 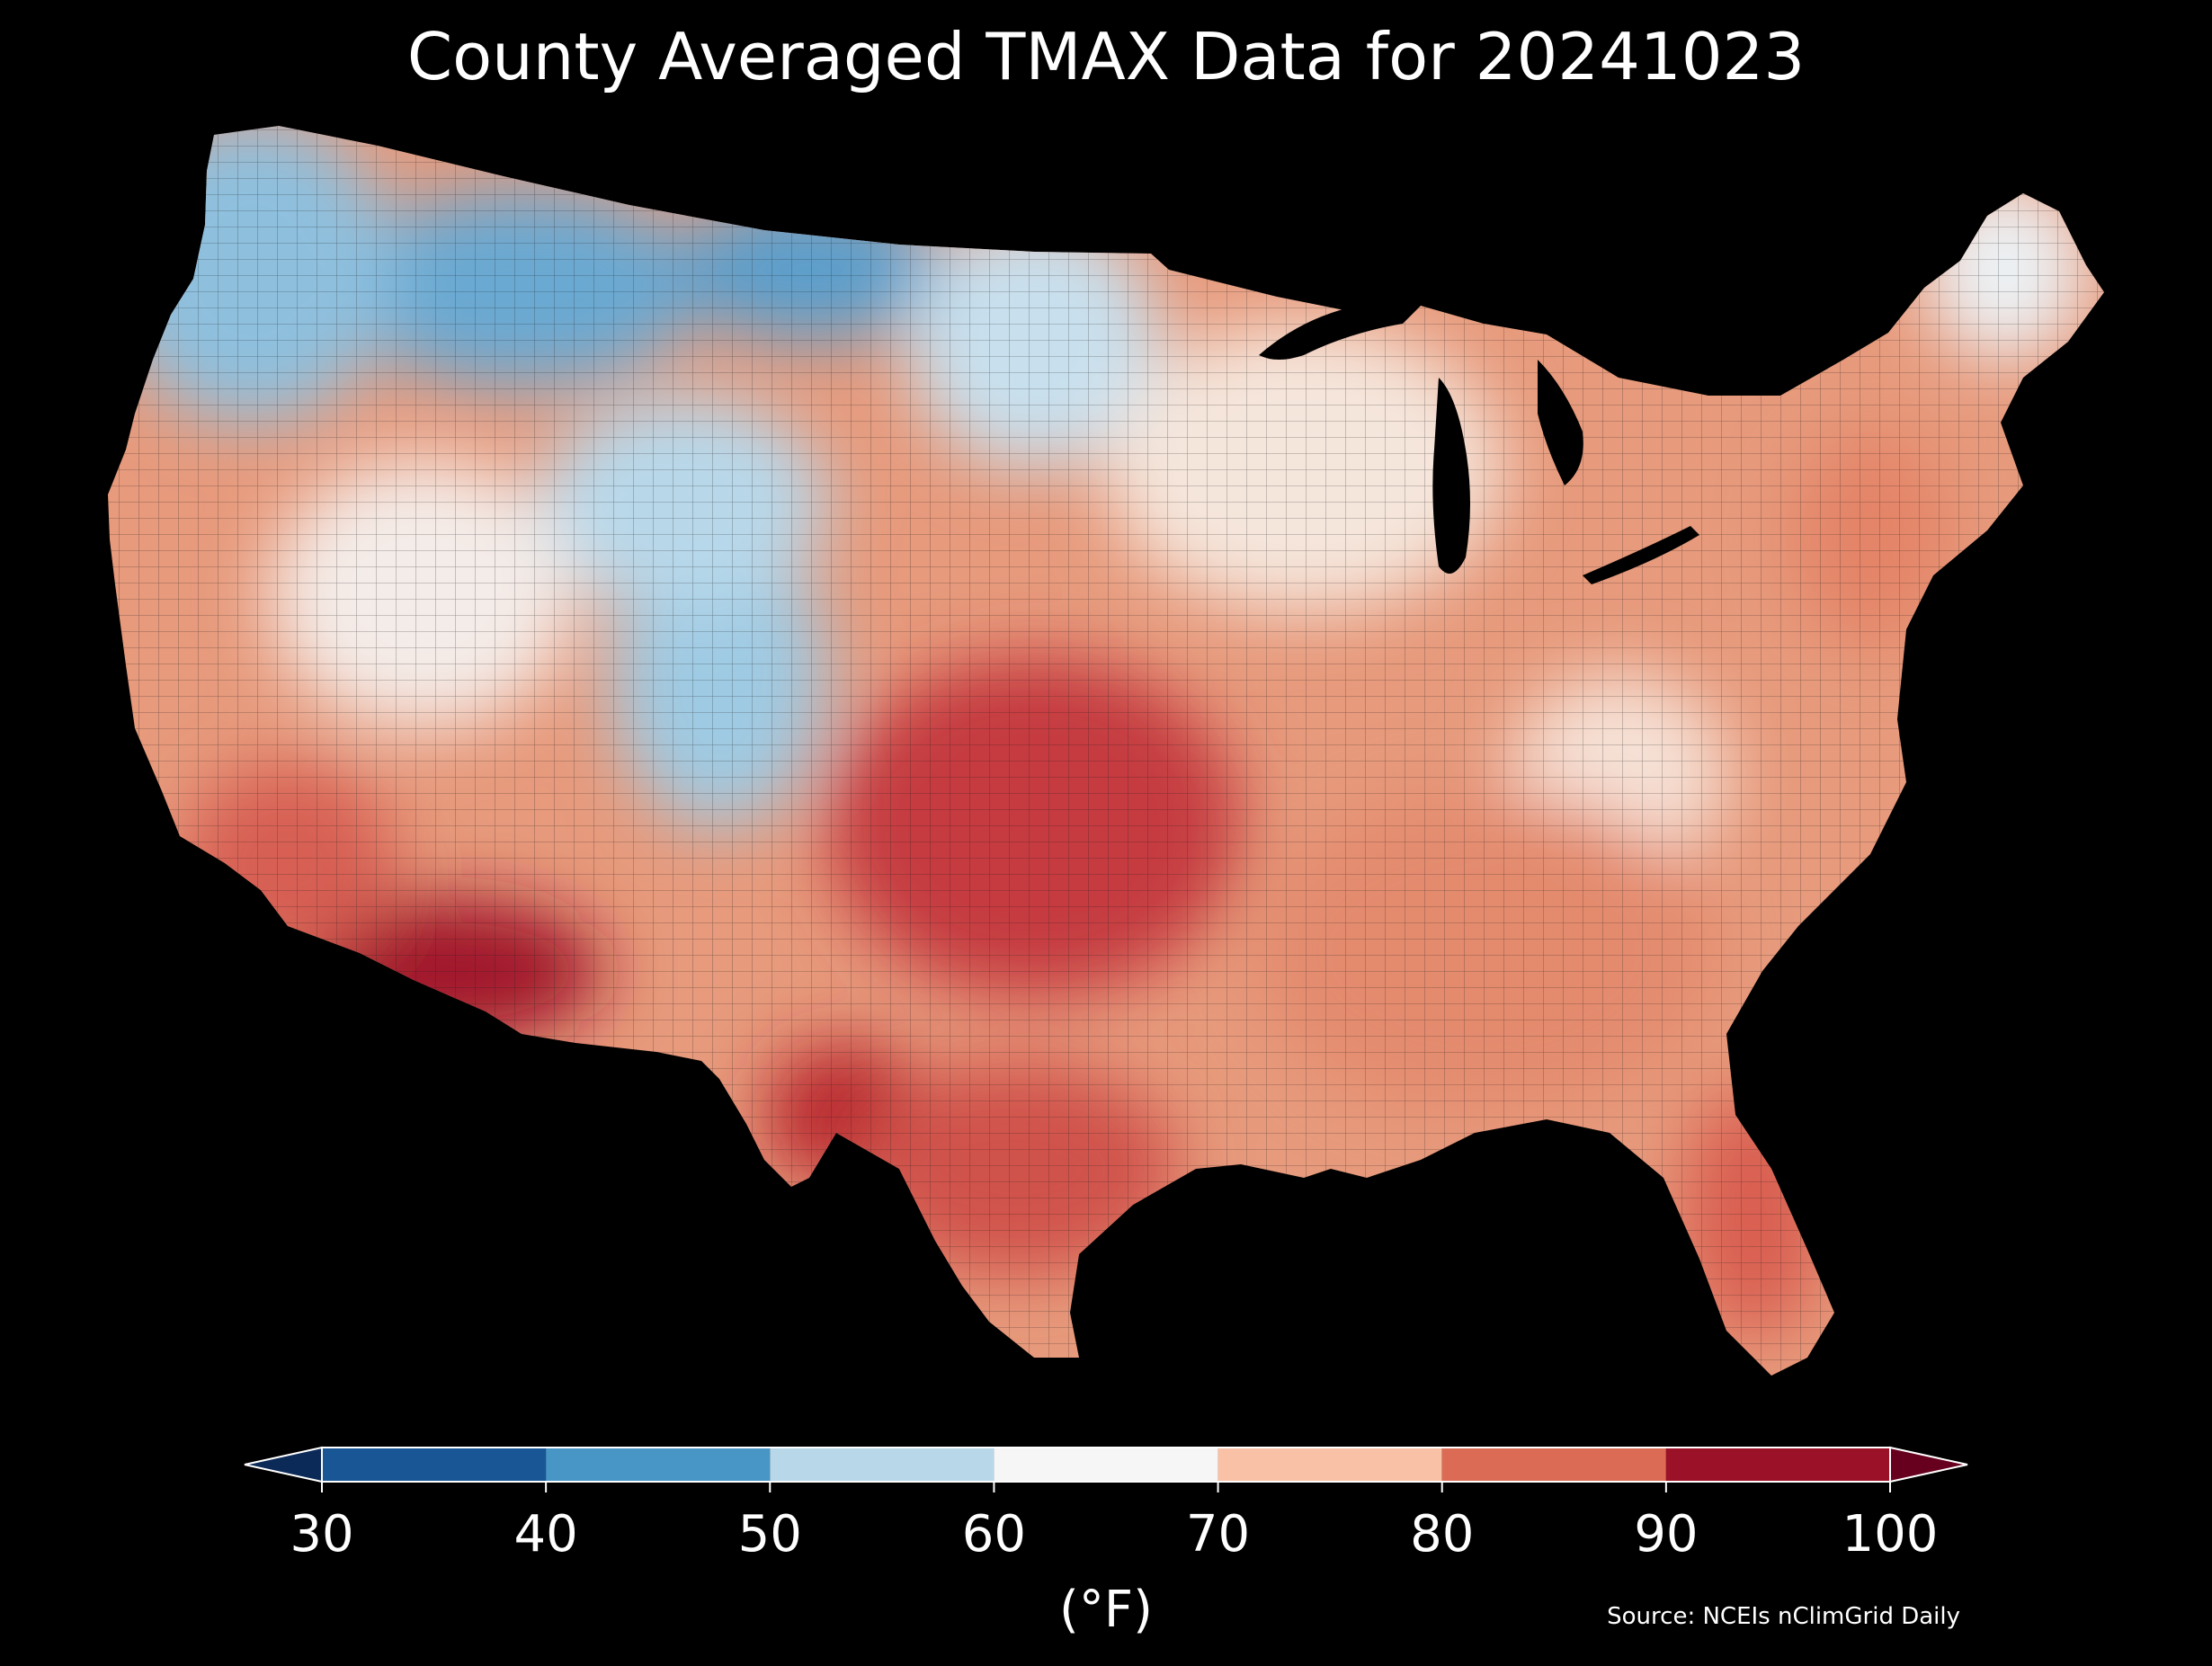 What do you see at coordinates (769, 1535) in the screenshot?
I see `colorbar-tick-label: 50` at bounding box center [769, 1535].